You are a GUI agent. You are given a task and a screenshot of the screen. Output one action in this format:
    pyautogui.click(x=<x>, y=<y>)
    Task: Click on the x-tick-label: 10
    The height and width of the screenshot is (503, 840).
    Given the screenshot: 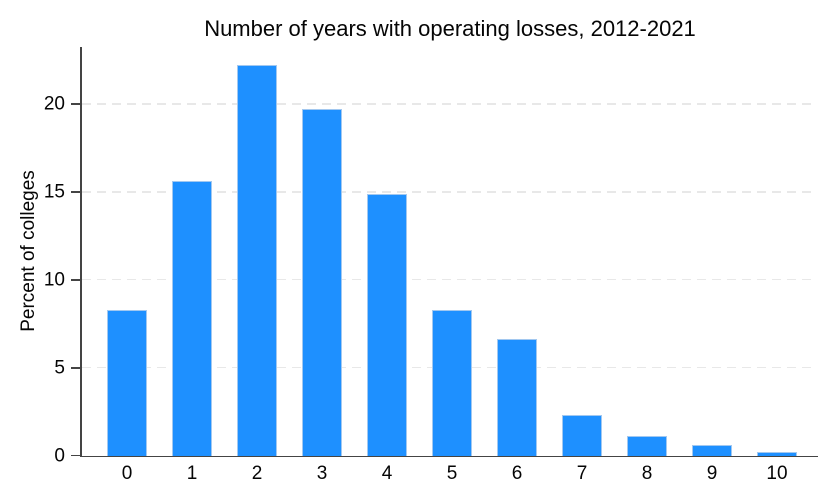 What is the action you would take?
    pyautogui.click(x=777, y=473)
    